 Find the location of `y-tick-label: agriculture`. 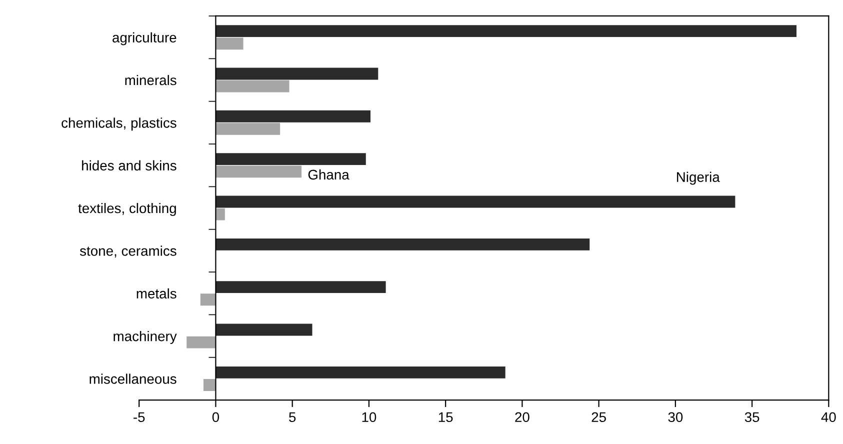

y-tick-label: agriculture is located at coordinates (144, 39).